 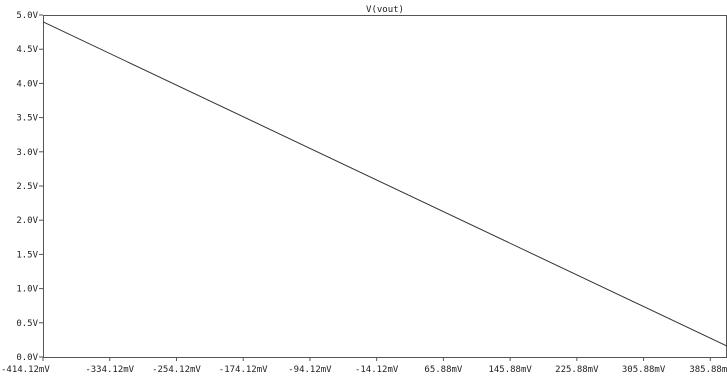 What do you see at coordinates (27, 290) in the screenshot?
I see `y-tick-label: 1.0V` at bounding box center [27, 290].